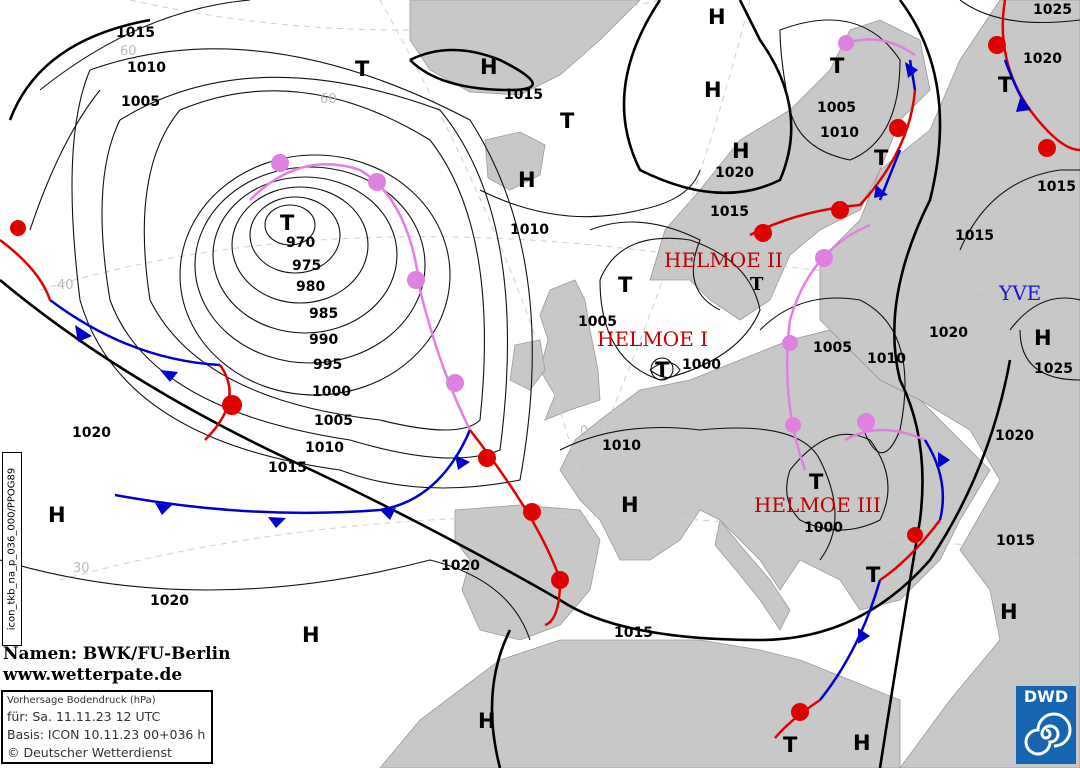 The image size is (1080, 768). Describe the element at coordinates (323, 314) in the screenshot. I see `svg-text: 985` at that location.